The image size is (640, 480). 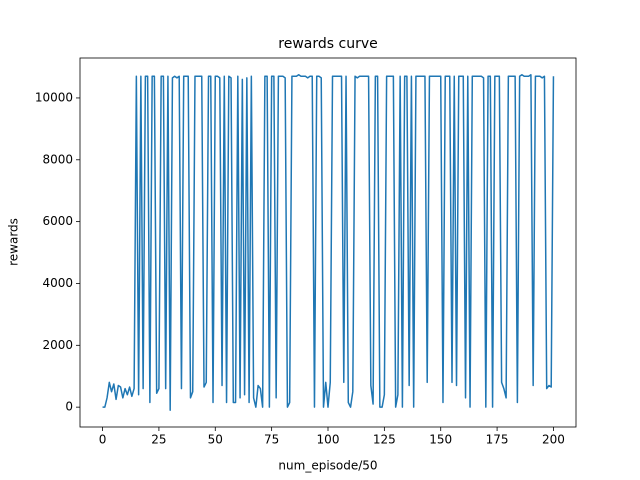 What do you see at coordinates (57, 345) in the screenshot?
I see `y-tick-label: 2000` at bounding box center [57, 345].